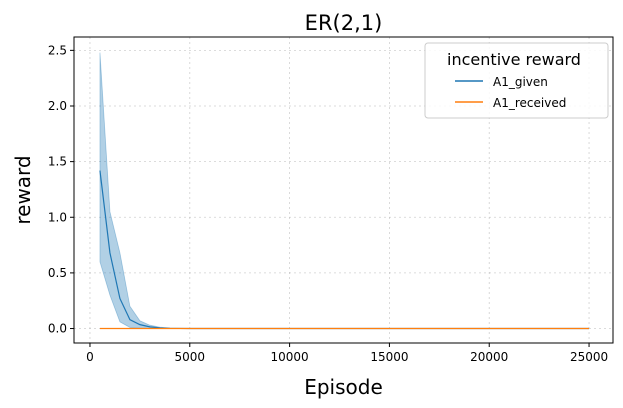  I want to click on legend-title: incentive reward, so click(514, 59).